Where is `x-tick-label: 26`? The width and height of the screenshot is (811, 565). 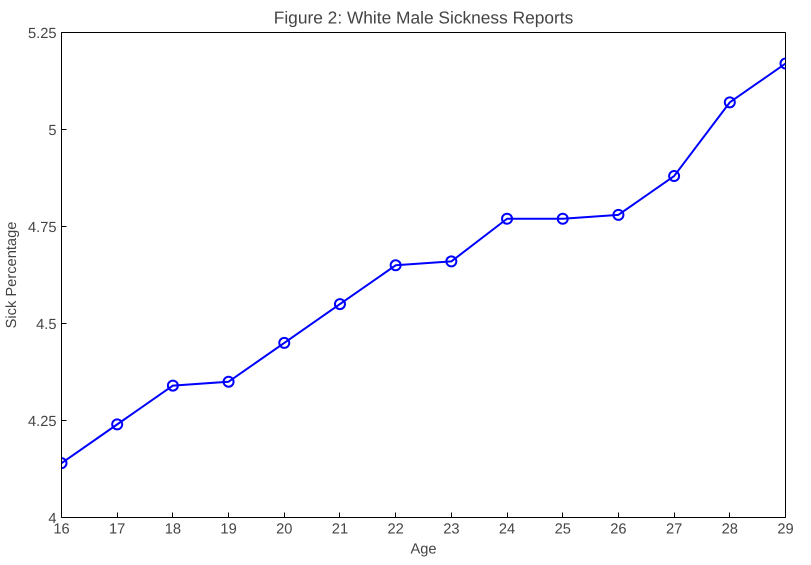 x-tick-label: 26 is located at coordinates (618, 530).